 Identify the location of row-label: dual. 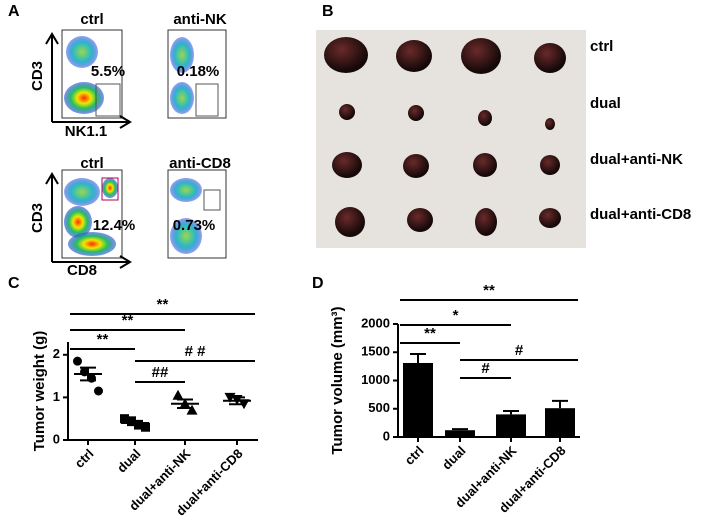
(605, 103).